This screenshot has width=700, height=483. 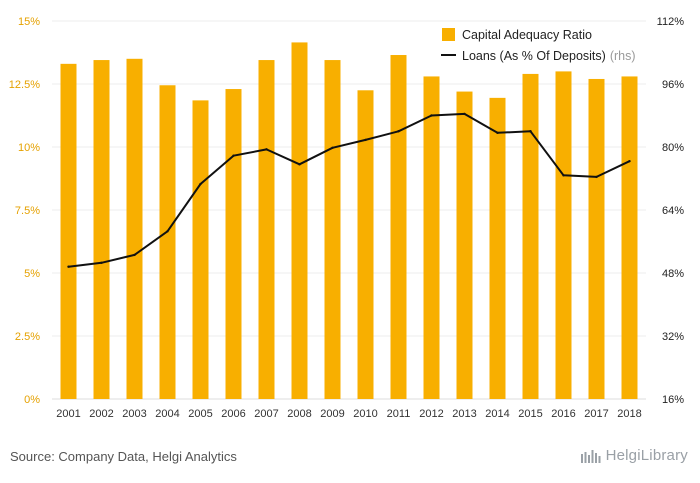 What do you see at coordinates (431, 414) in the screenshot?
I see `x-tick-label: 2012` at bounding box center [431, 414].